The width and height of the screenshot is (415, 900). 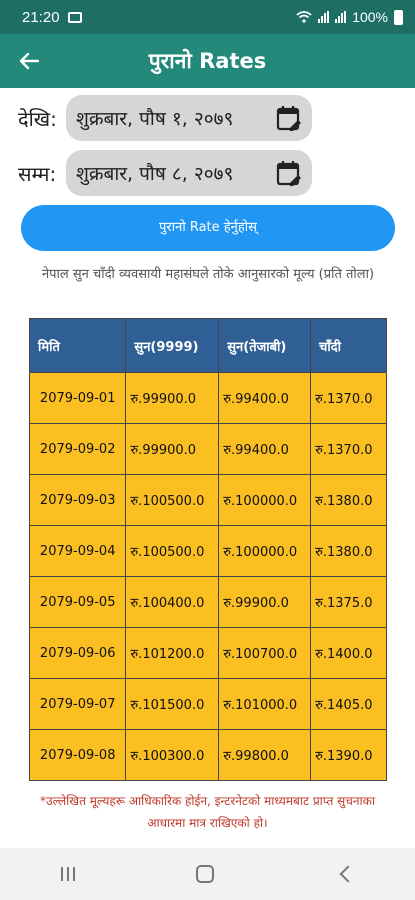 I want to click on cell-date: 2079-09-07, so click(x=77, y=704).